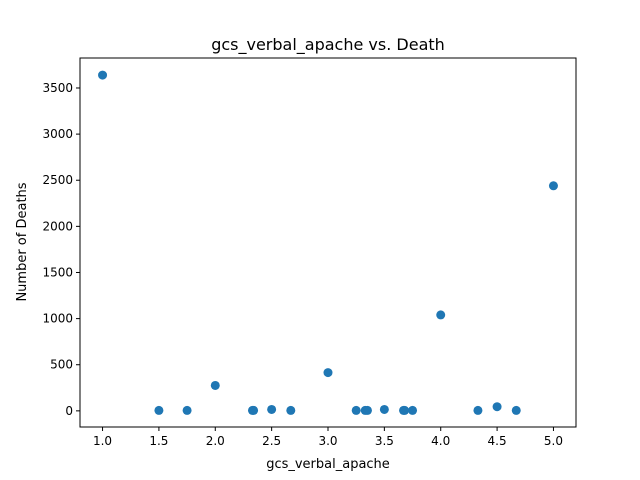 This screenshot has width=640, height=480. What do you see at coordinates (215, 441) in the screenshot?
I see `x-tick-label: 2.0` at bounding box center [215, 441].